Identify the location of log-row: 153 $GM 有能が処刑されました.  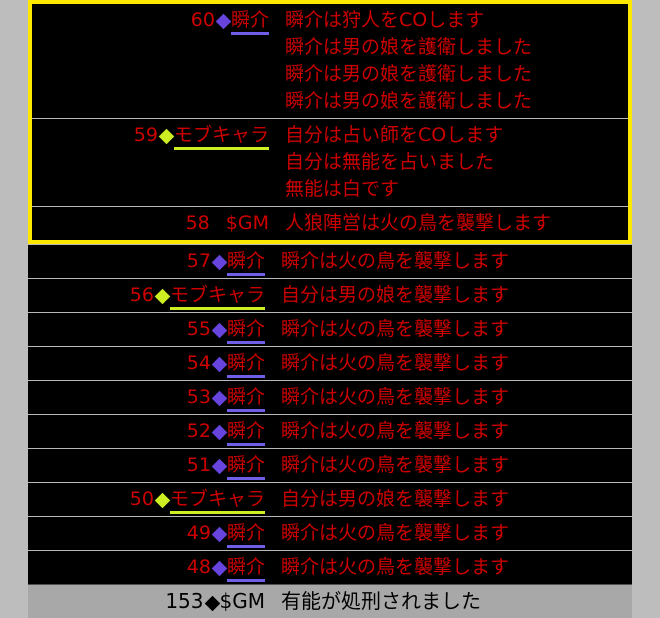
(330, 601).